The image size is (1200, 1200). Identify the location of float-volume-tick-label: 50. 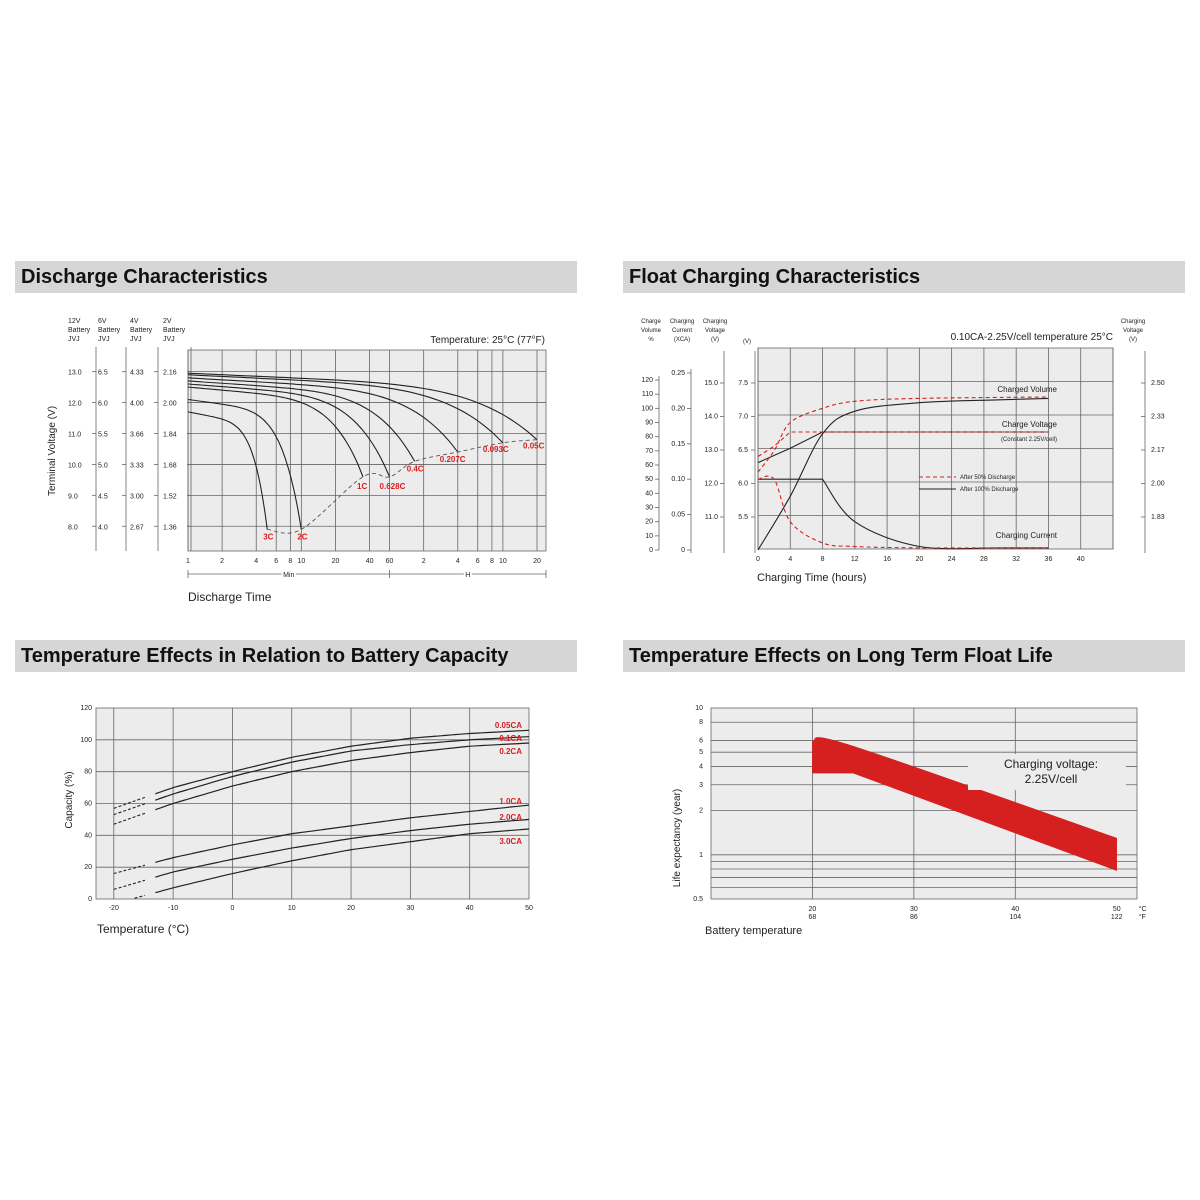
(649, 479).